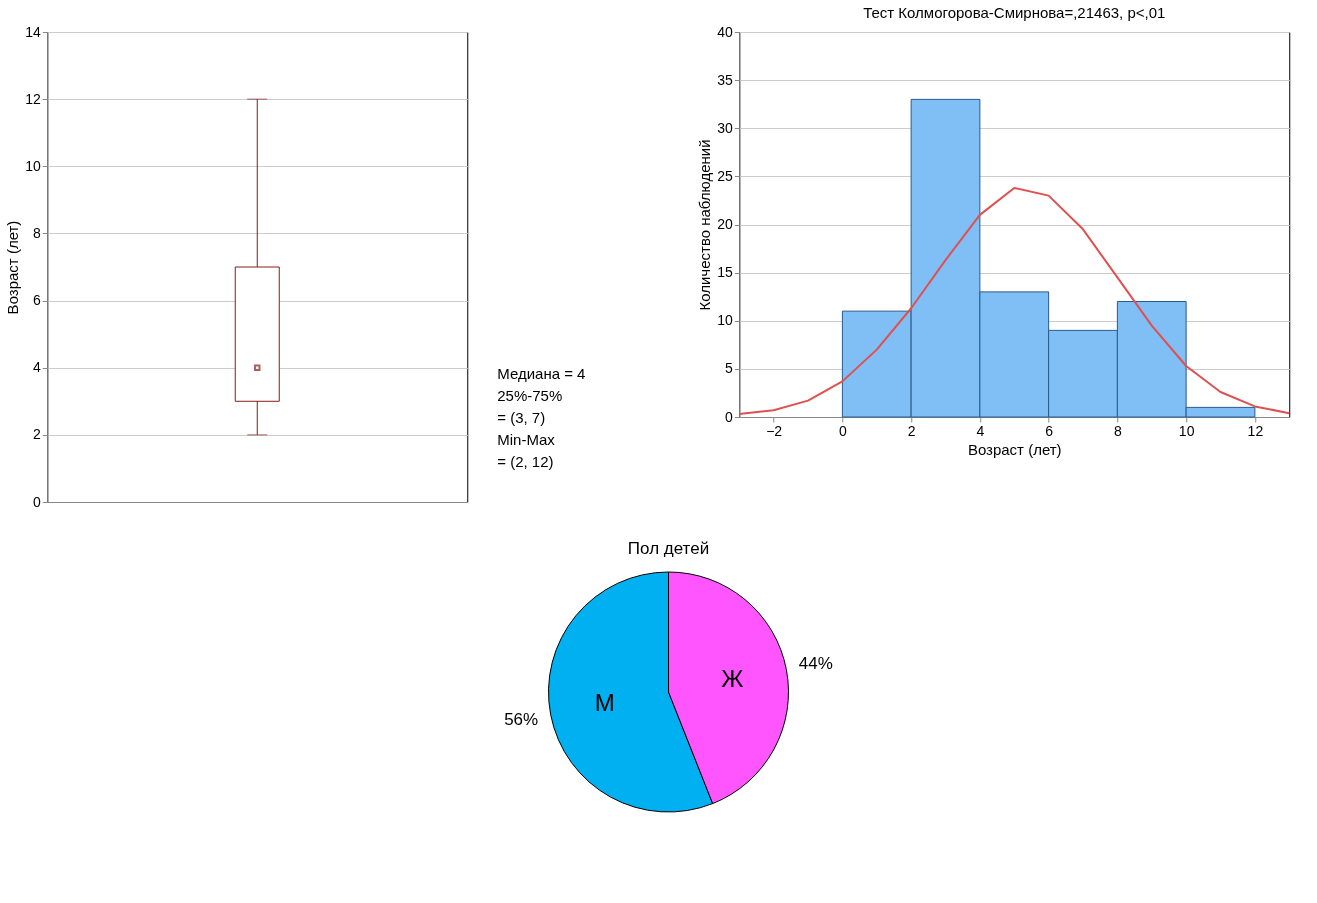 Image resolution: width=1317 pixels, height=903 pixels. Describe the element at coordinates (705, 225) in the screenshot. I see `y-axis-title: Количество наблюдений` at that location.